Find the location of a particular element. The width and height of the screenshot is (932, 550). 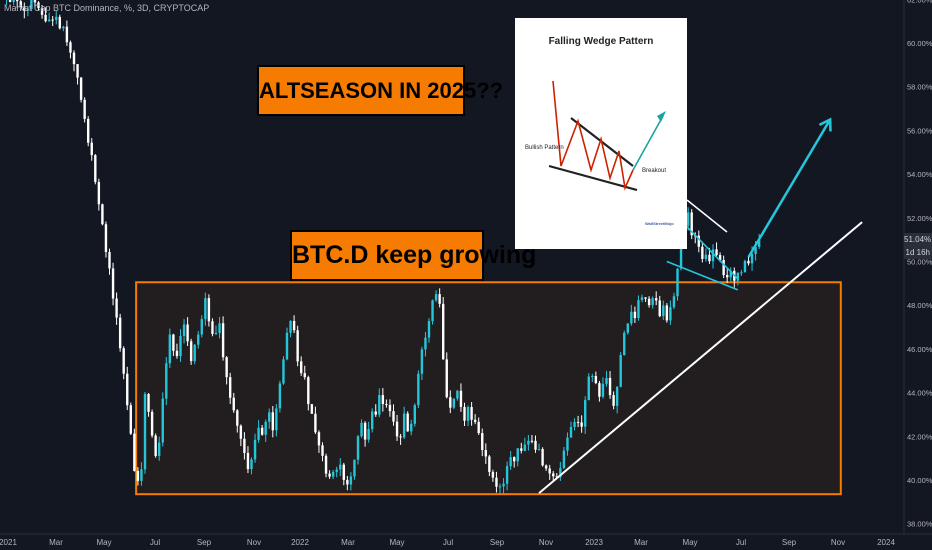

x-tick-label: Nov is located at coordinates (838, 542).